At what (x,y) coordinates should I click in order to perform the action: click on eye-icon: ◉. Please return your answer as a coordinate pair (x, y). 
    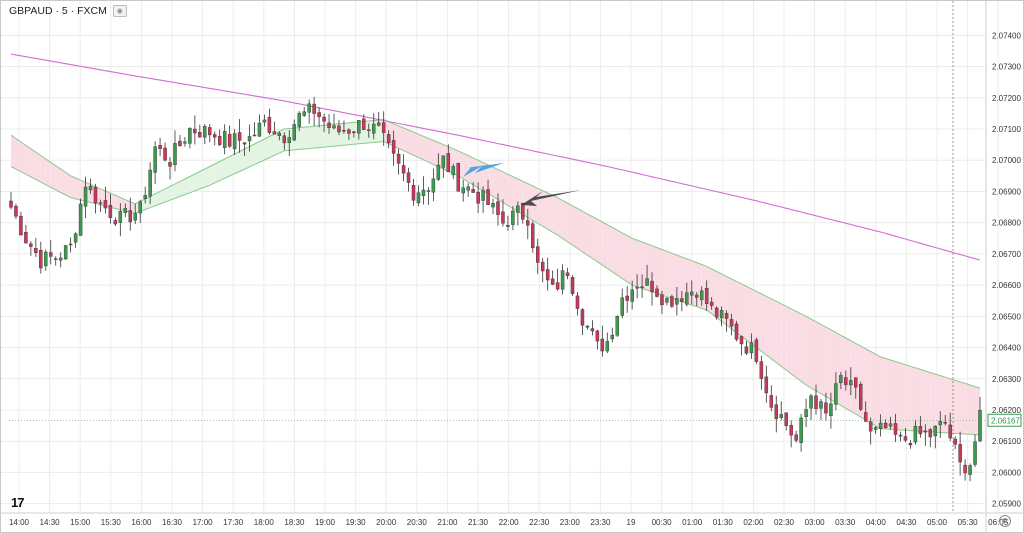
    Looking at the image, I should click on (119, 11).